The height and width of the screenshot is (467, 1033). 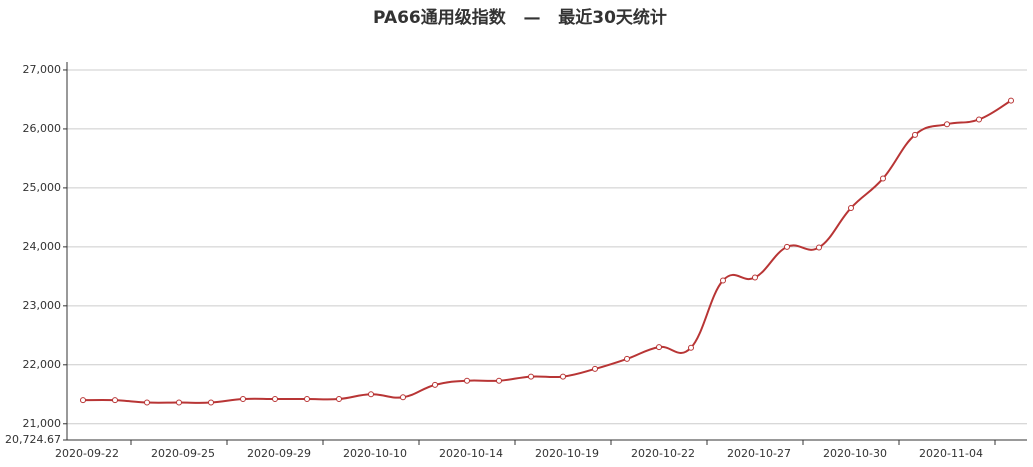 I want to click on y-tick-label: 20,724.67, so click(x=33, y=439).